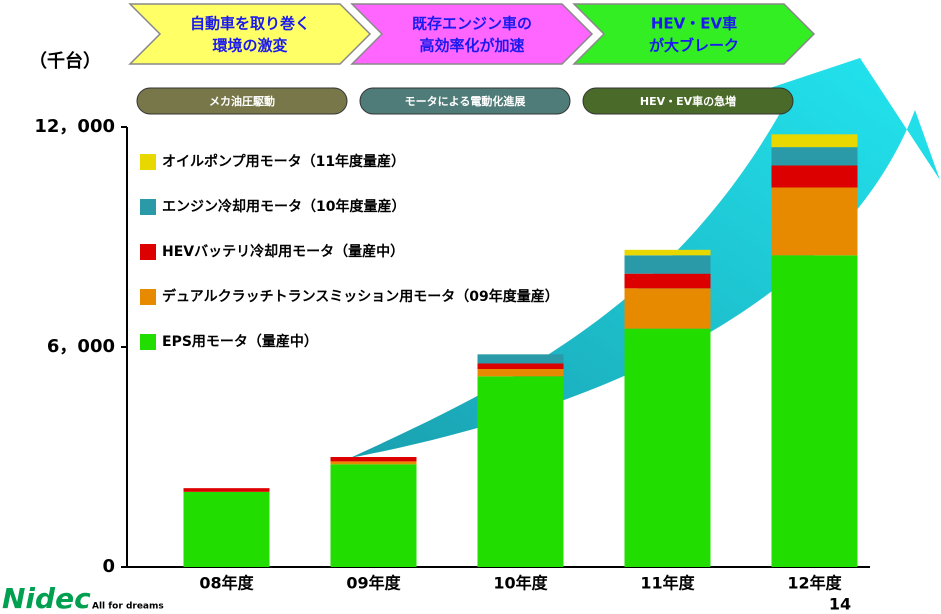 This screenshot has width=941, height=614. Describe the element at coordinates (108, 566) in the screenshot. I see `y-tick-label: 0` at that location.